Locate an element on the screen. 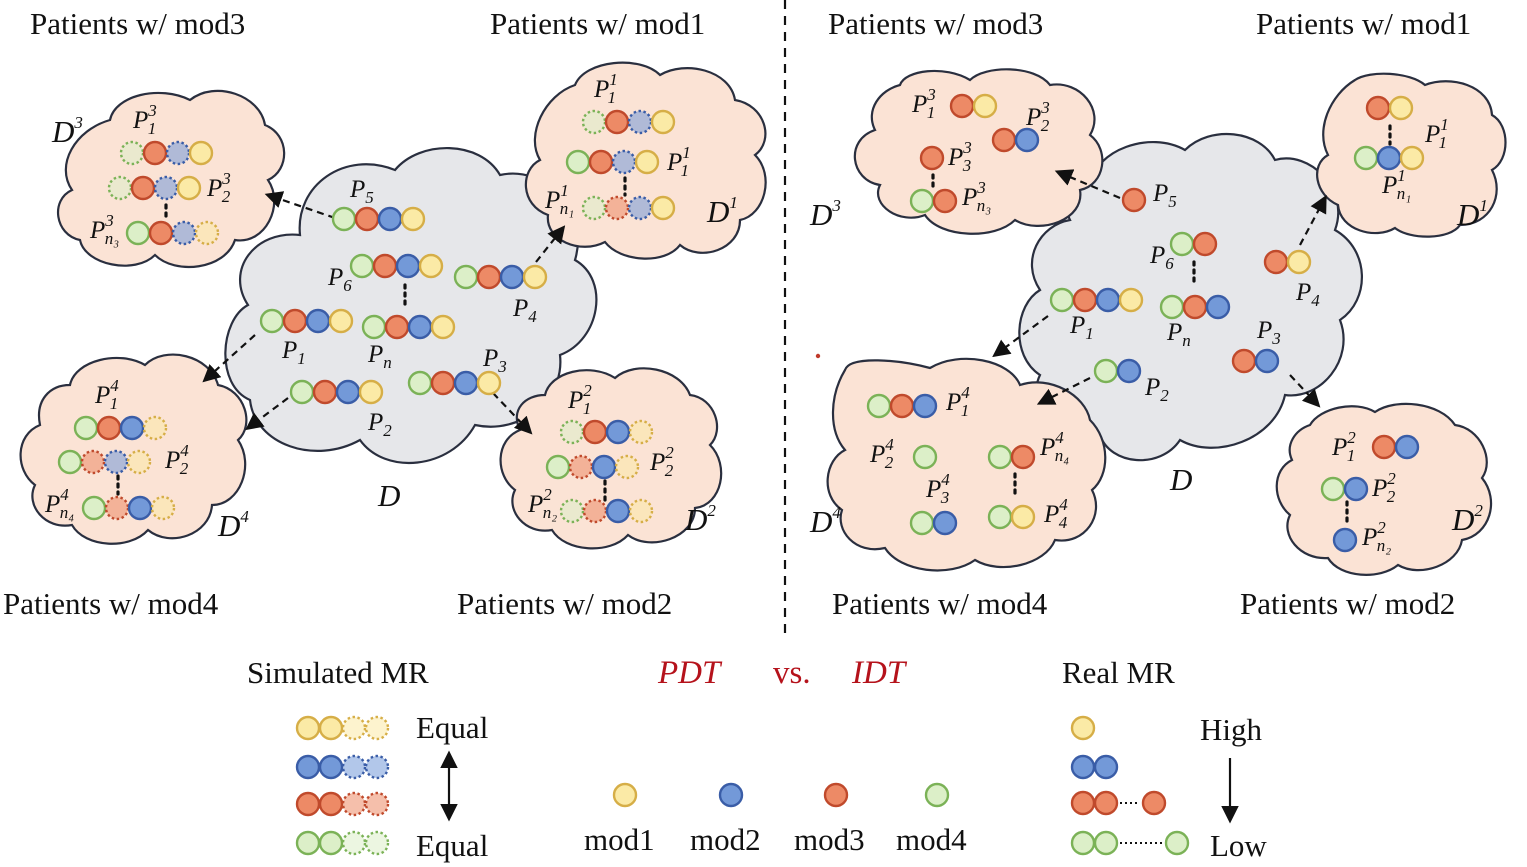  right-d4-pn-label: P4 n₄ is located at coordinates (1054, 446).